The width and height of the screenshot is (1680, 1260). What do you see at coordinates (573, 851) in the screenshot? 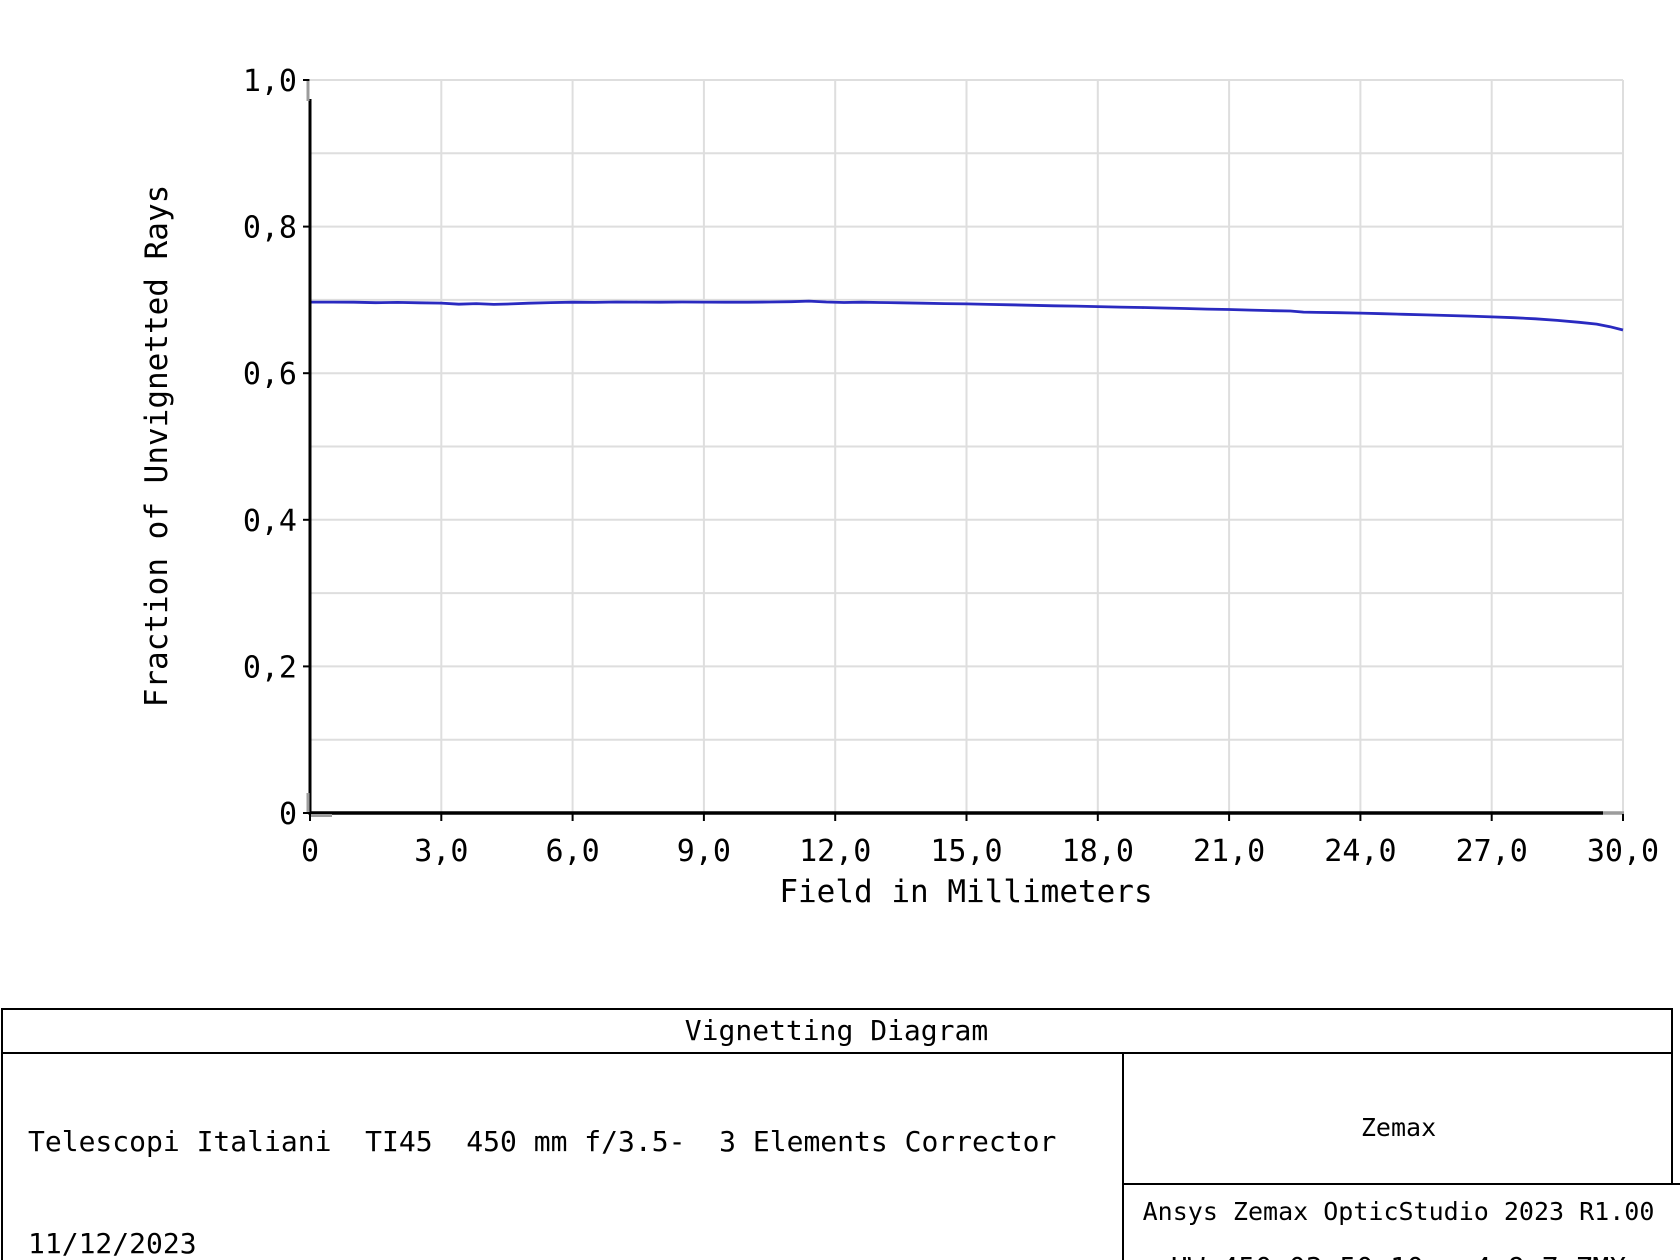
I see `x-tick-label: 6,0` at bounding box center [573, 851].